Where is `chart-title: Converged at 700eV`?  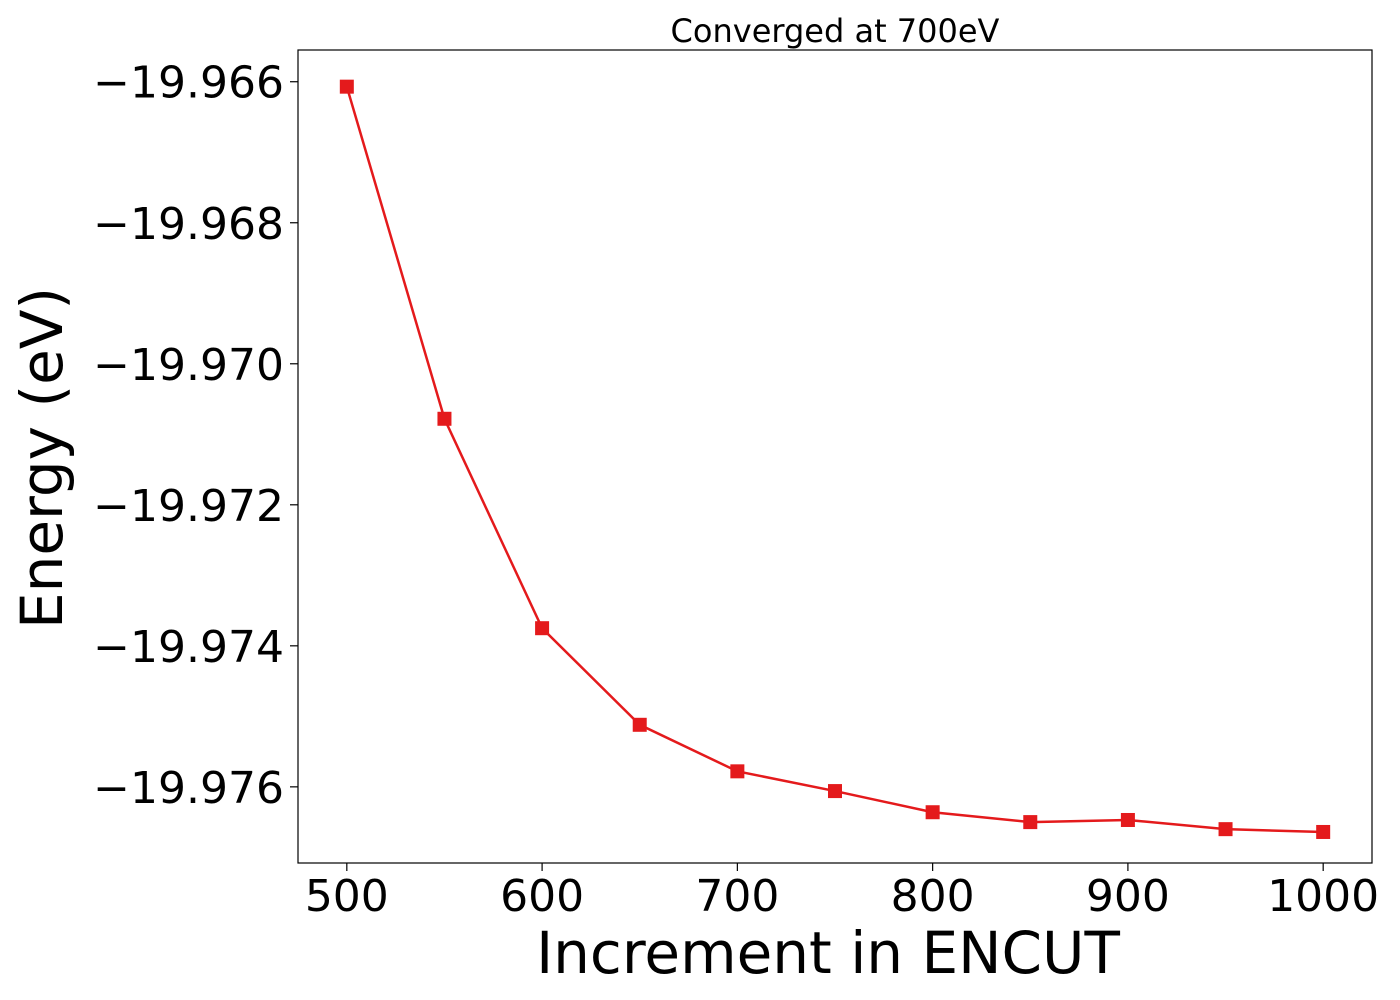 chart-title: Converged at 700eV is located at coordinates (835, 31).